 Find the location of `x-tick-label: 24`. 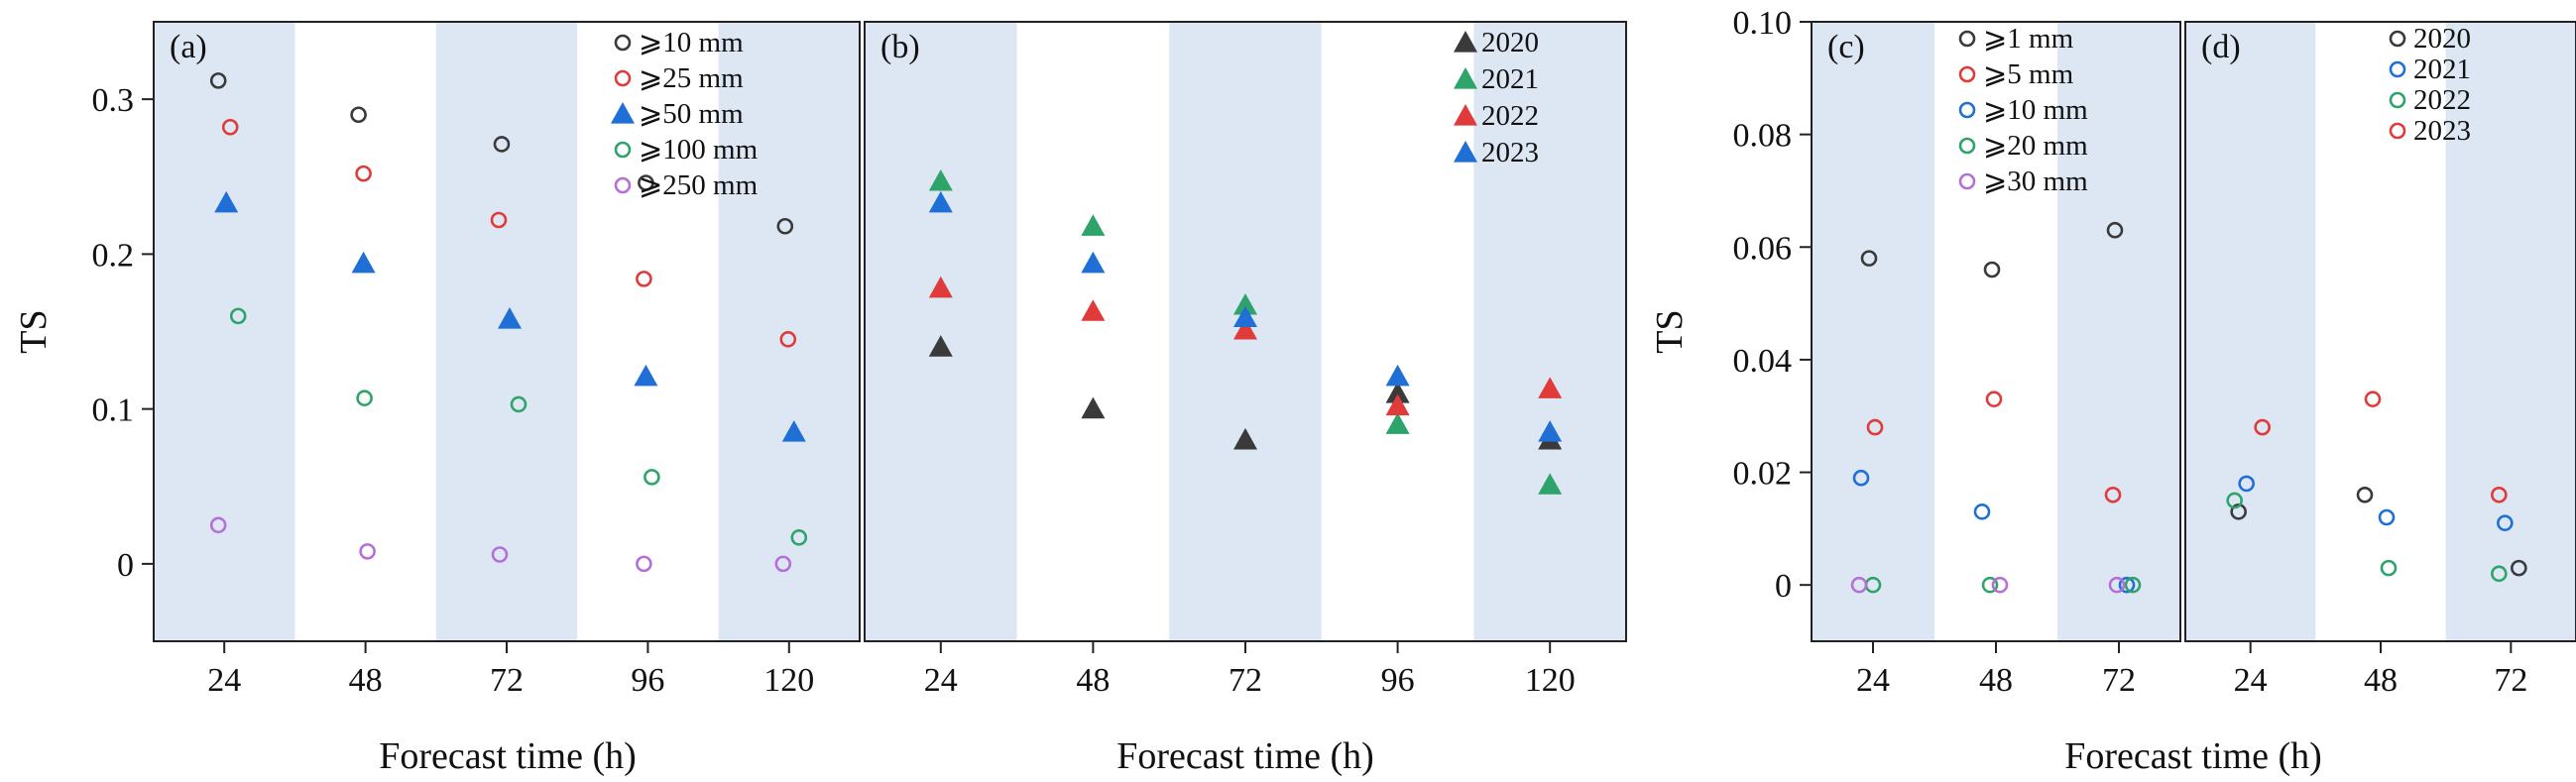

x-tick-label: 24 is located at coordinates (1873, 680).